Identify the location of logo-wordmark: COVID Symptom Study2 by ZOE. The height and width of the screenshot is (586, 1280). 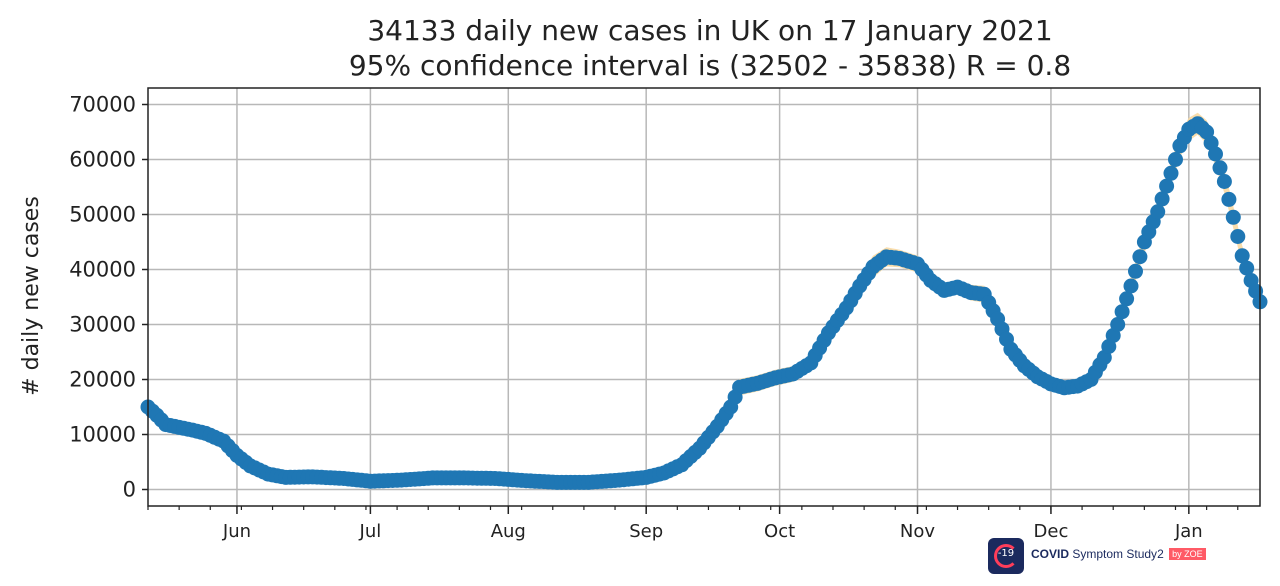
(1118, 554).